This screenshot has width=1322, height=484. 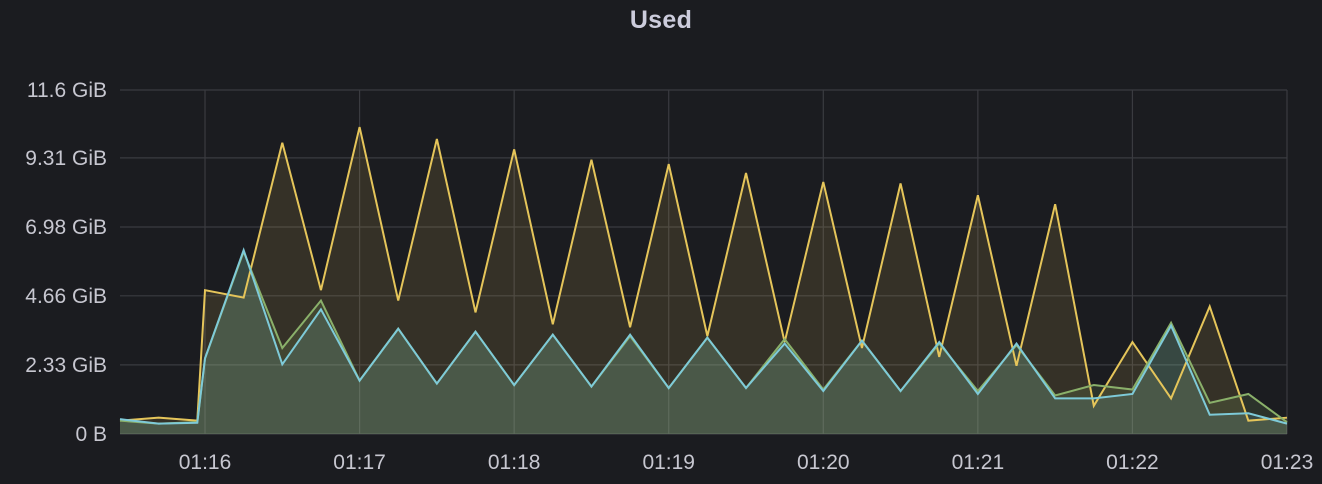 I want to click on x-tick-label: 01:19, so click(x=668, y=462).